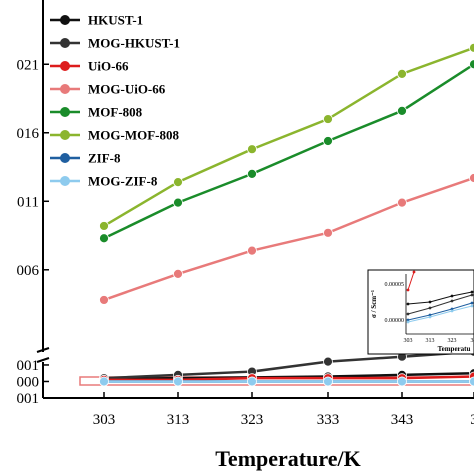 This screenshot has height=474, width=474. I want to click on legend-label: UiO-66, so click(108, 66).